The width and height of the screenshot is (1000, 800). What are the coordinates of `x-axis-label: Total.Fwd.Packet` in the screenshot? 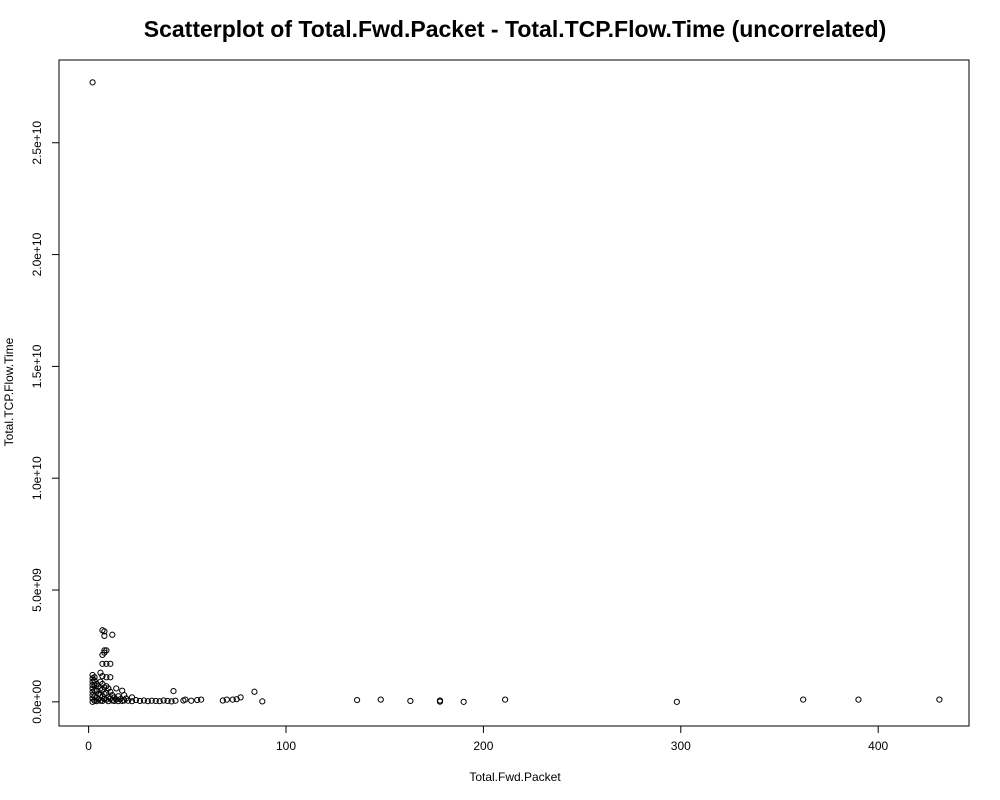 It's located at (515, 777).